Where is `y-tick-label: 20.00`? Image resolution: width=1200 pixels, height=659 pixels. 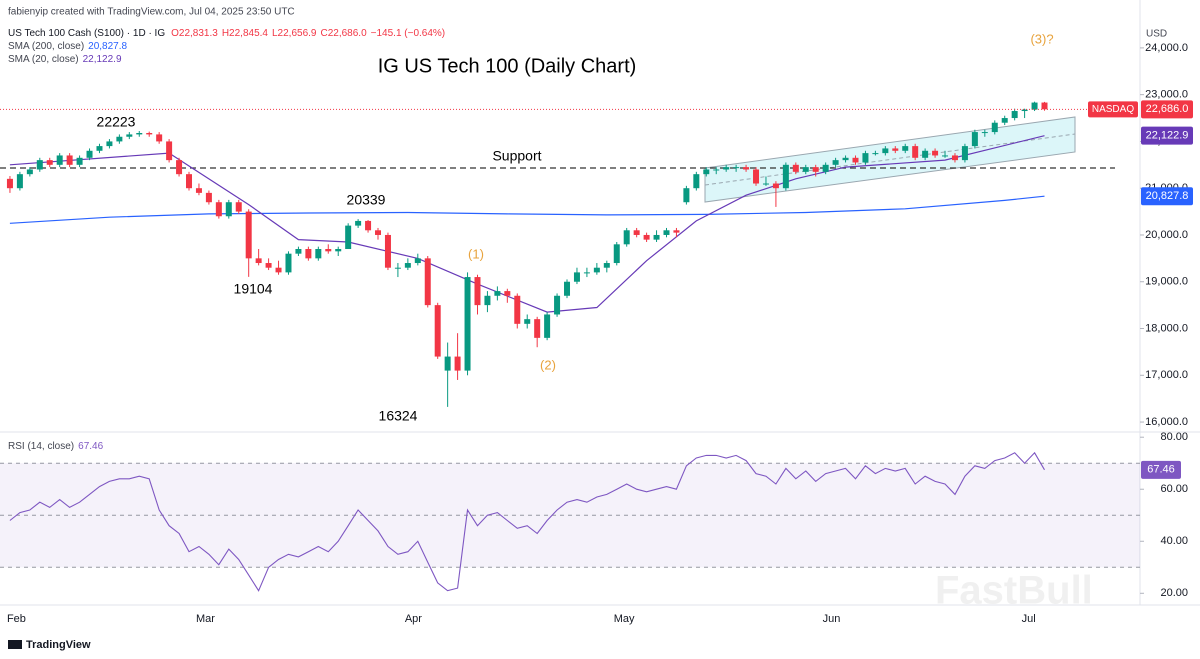
y-tick-label: 20.00 is located at coordinates (1174, 593).